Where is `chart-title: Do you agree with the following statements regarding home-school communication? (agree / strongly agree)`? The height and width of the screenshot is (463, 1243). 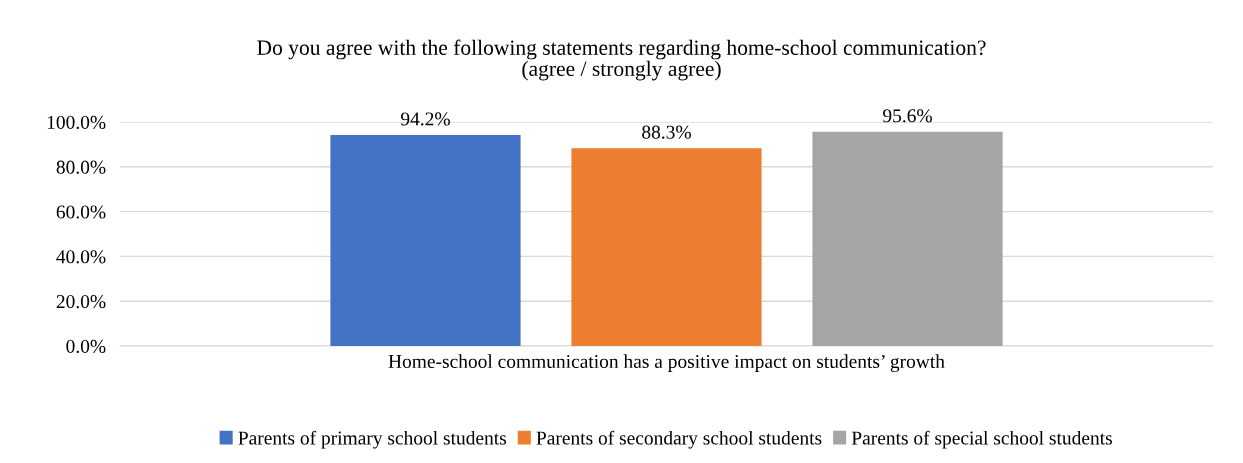 chart-title: Do you agree with the following statements regarding home-school communication? (agree / strongly agree) is located at coordinates (621, 60).